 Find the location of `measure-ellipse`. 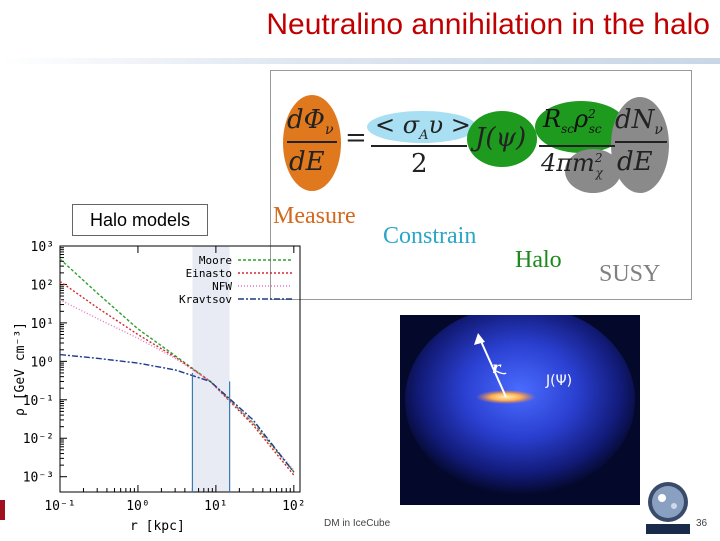

measure-ellipse is located at coordinates (312, 143).